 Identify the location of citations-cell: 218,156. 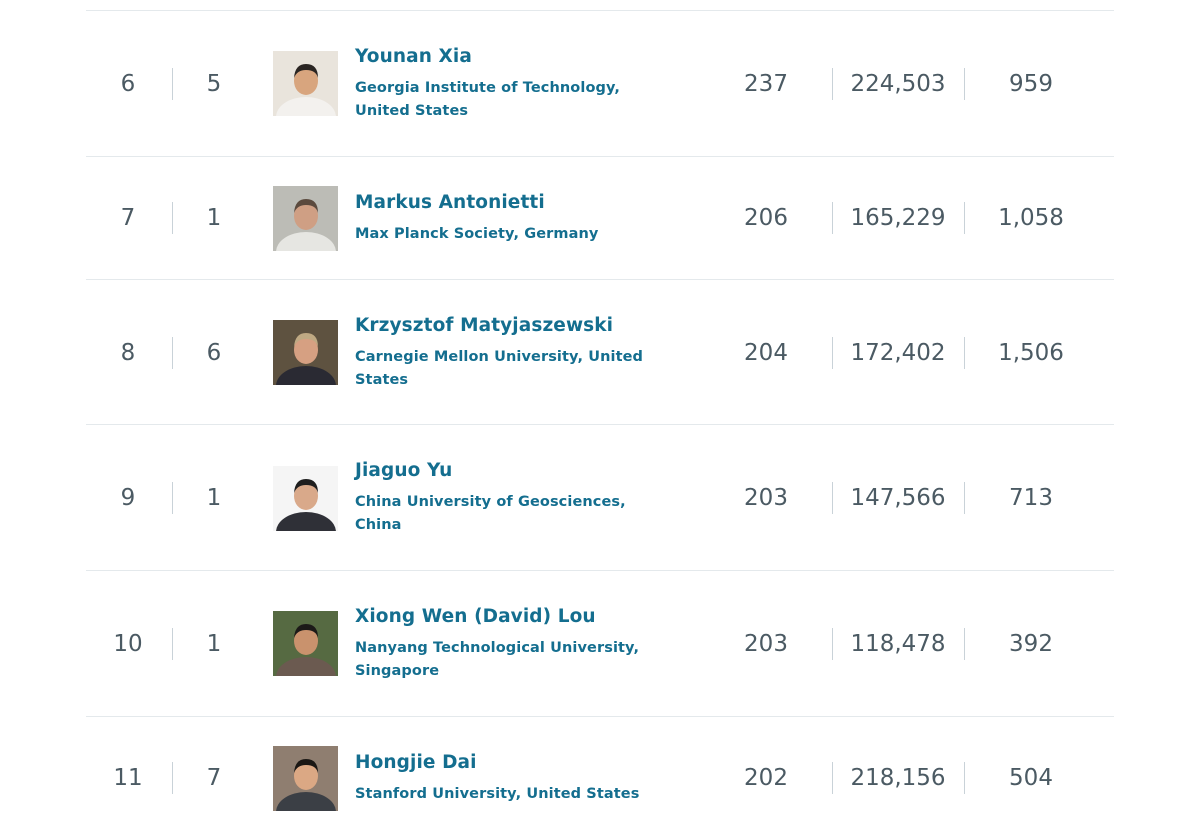
(898, 778).